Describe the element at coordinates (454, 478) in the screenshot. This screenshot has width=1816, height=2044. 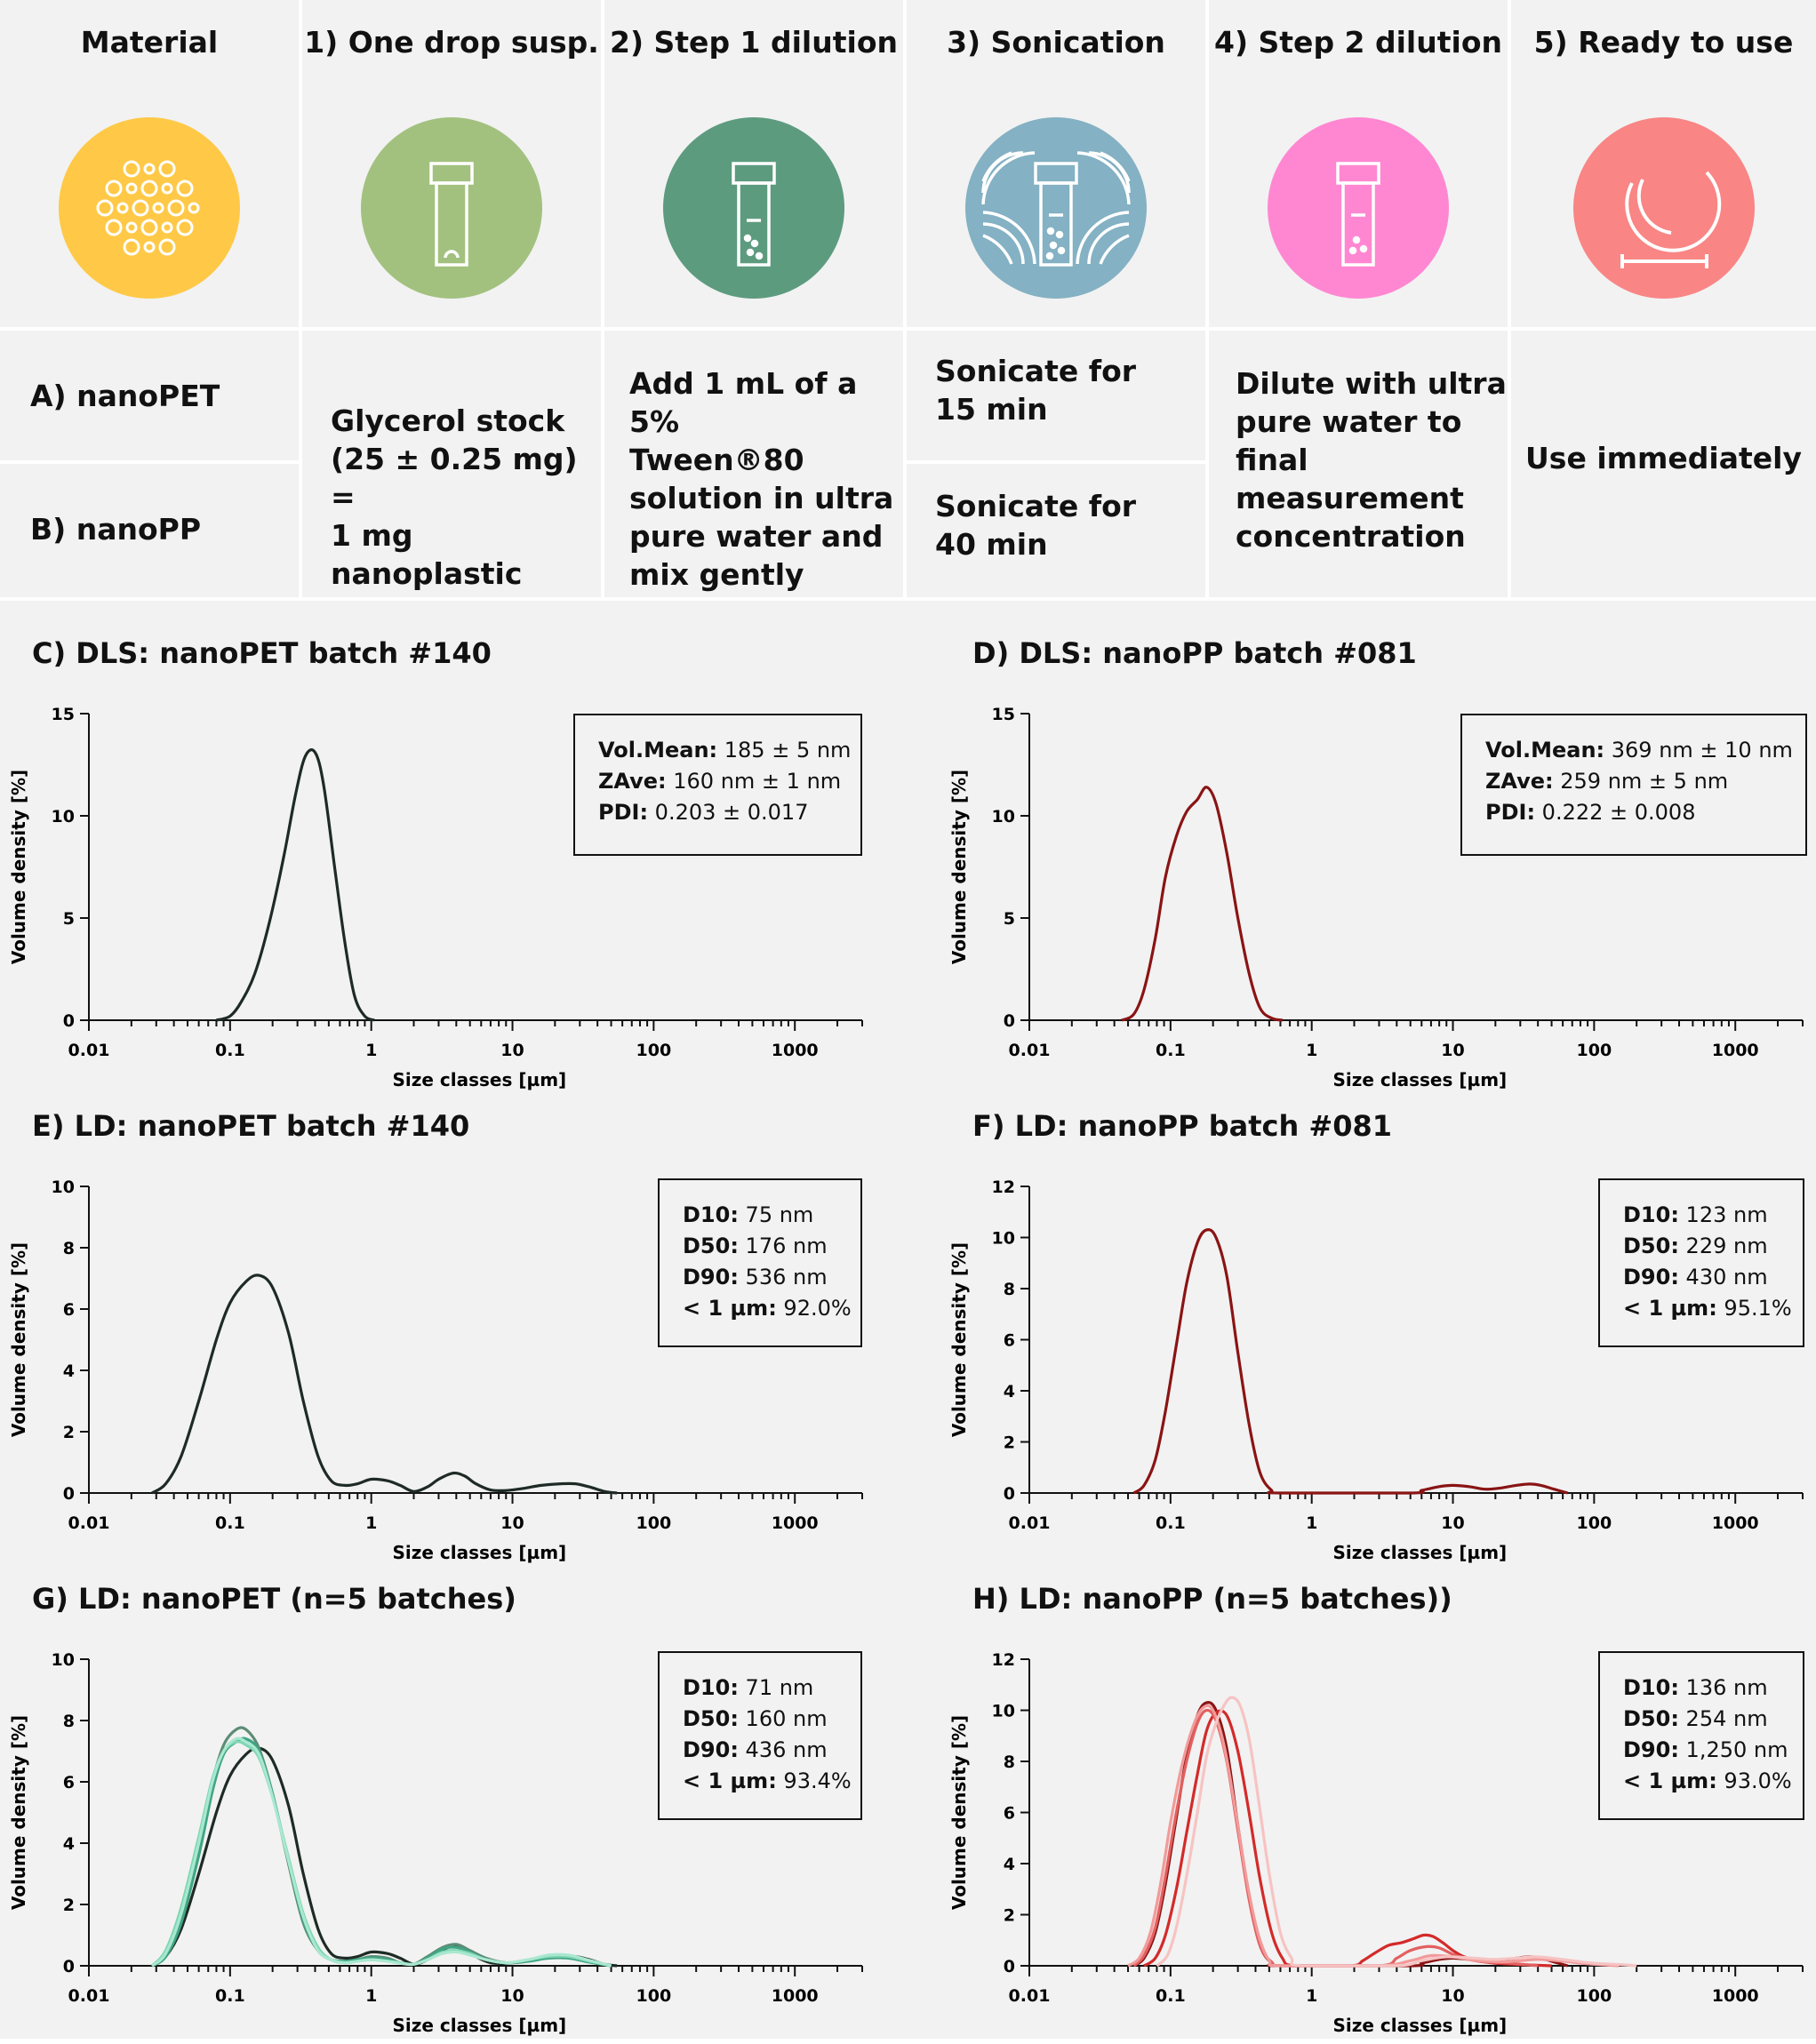
I see `step1-line: (25 ± 0.25 mg) =` at that location.